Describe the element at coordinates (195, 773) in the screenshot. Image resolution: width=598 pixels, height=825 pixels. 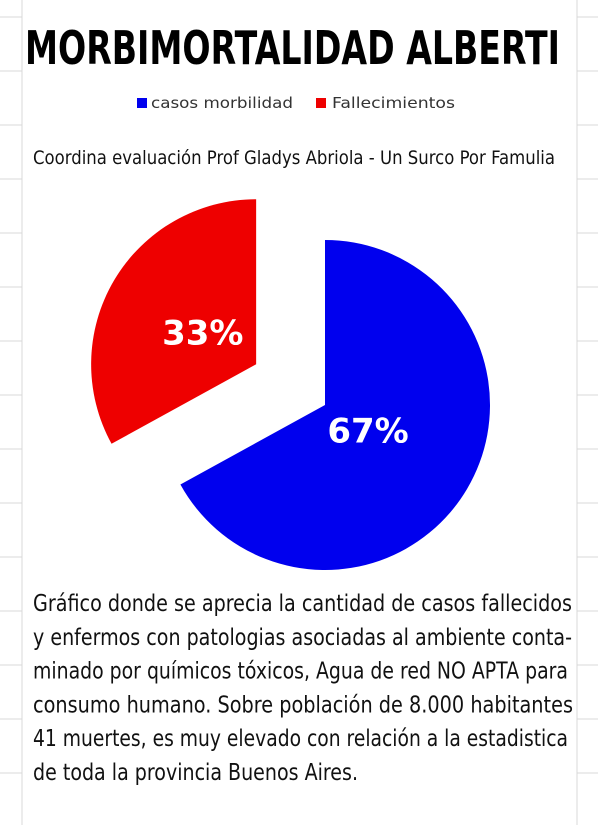
I see `caption-line: de toda la provincia Buenos Aires.` at that location.